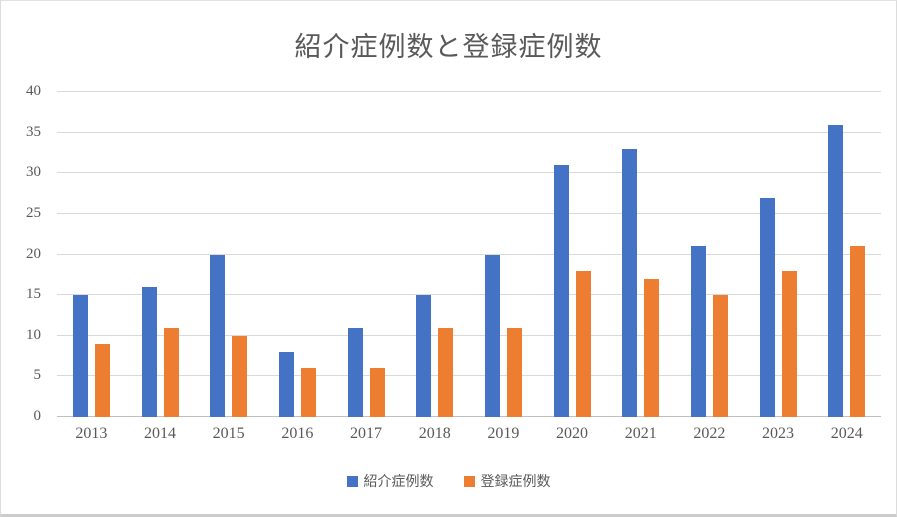 This screenshot has height=517, width=897. Describe the element at coordinates (398, 482) in the screenshot. I see `legend-label-referred: 紹介症例数` at that location.